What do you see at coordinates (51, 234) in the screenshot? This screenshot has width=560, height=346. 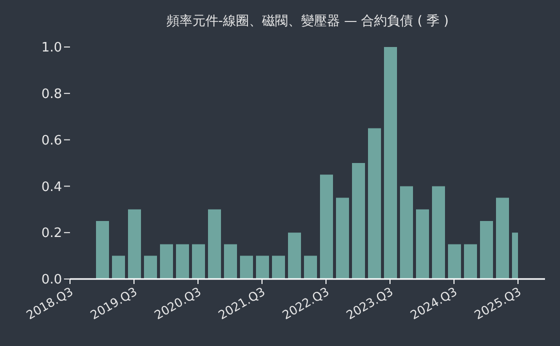 I see `y-tick-label: 0.2` at bounding box center [51, 234].